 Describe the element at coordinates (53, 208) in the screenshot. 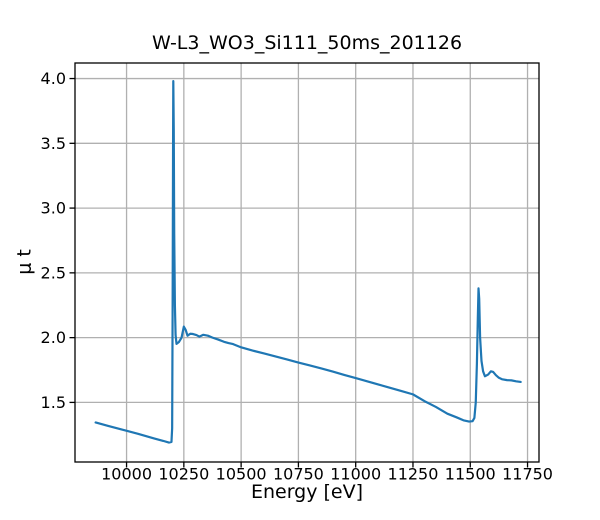

I see `y-tick-label: 3.0` at that location.